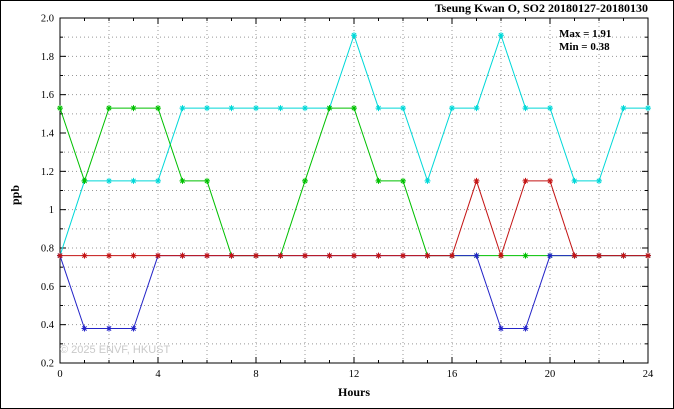 This screenshot has height=409, width=674. What do you see at coordinates (585, 34) in the screenshot?
I see `max-value-label: Max = 1.91` at bounding box center [585, 34].